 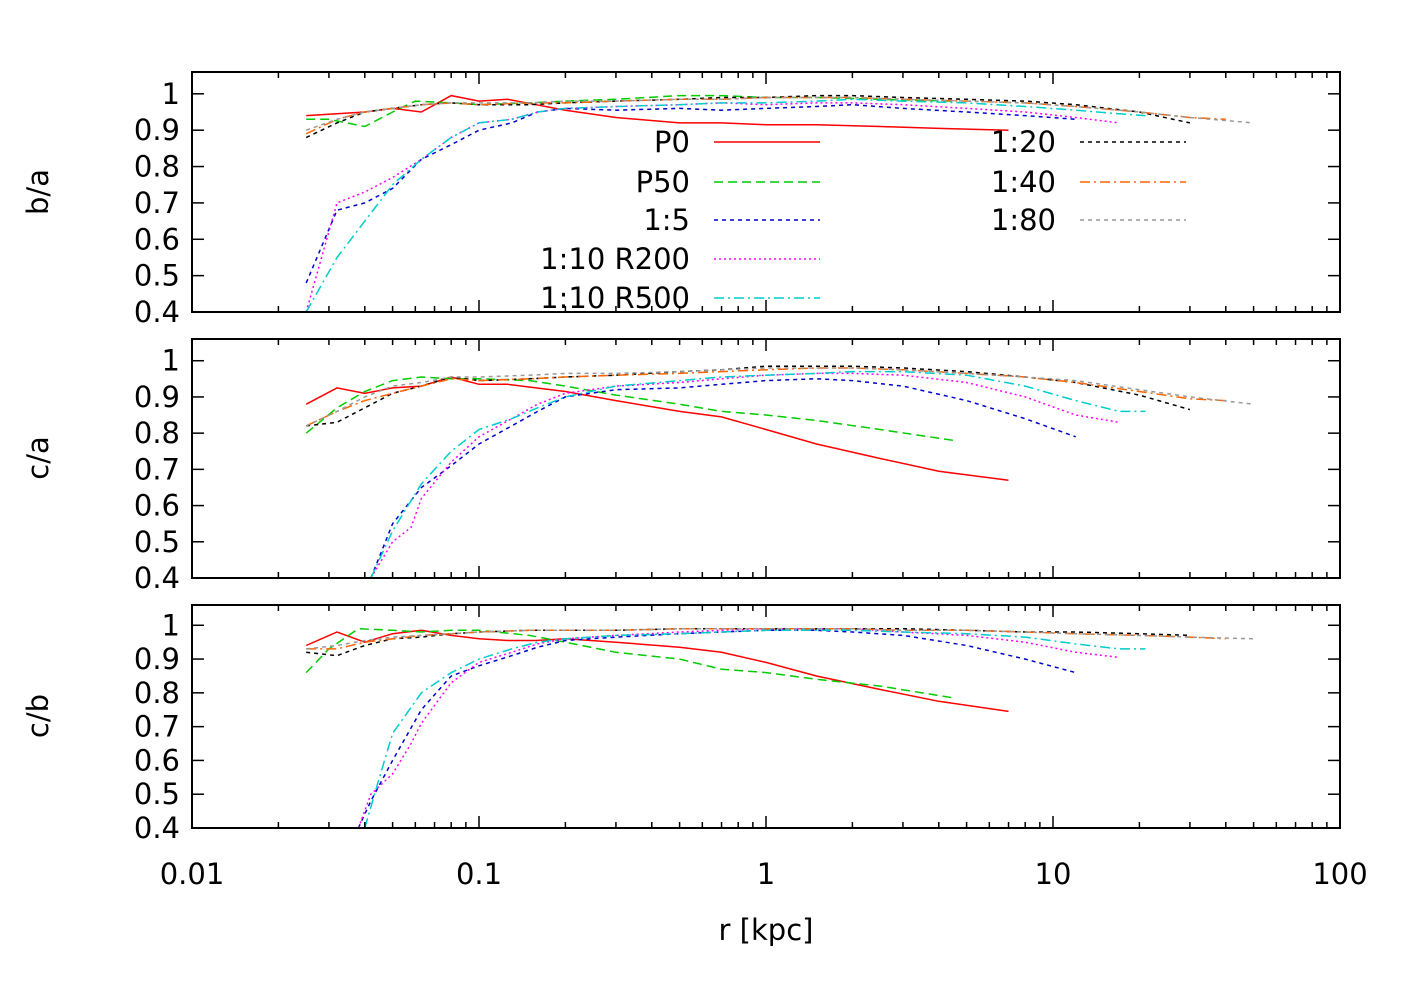 I want to click on panel-middle-ylabel: c/a, so click(x=38, y=458).